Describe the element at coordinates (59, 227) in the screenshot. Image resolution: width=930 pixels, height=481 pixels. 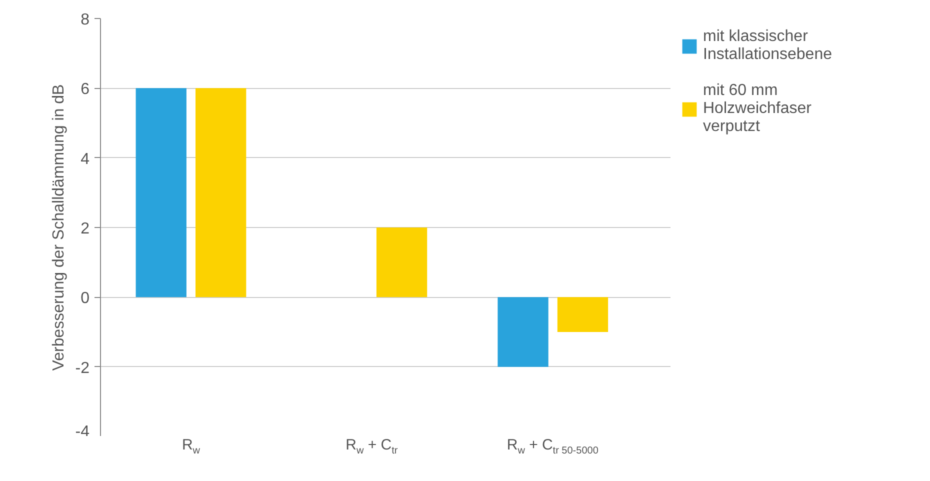
I see `y-axis-title: Verbesserung der Schalldämmung in dB` at that location.